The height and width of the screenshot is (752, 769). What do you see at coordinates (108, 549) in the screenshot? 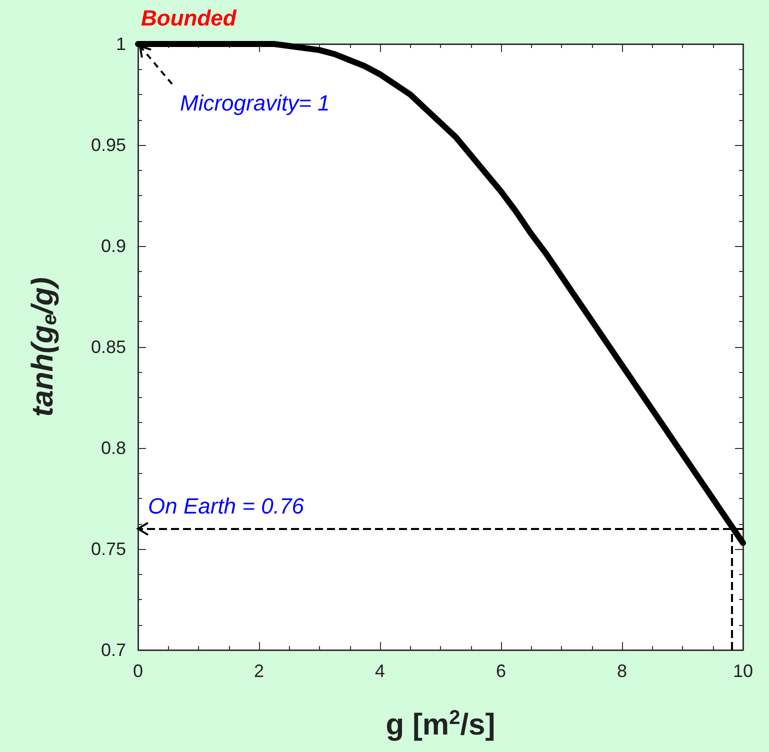
I see `y-tick-label: 0.75` at bounding box center [108, 549].